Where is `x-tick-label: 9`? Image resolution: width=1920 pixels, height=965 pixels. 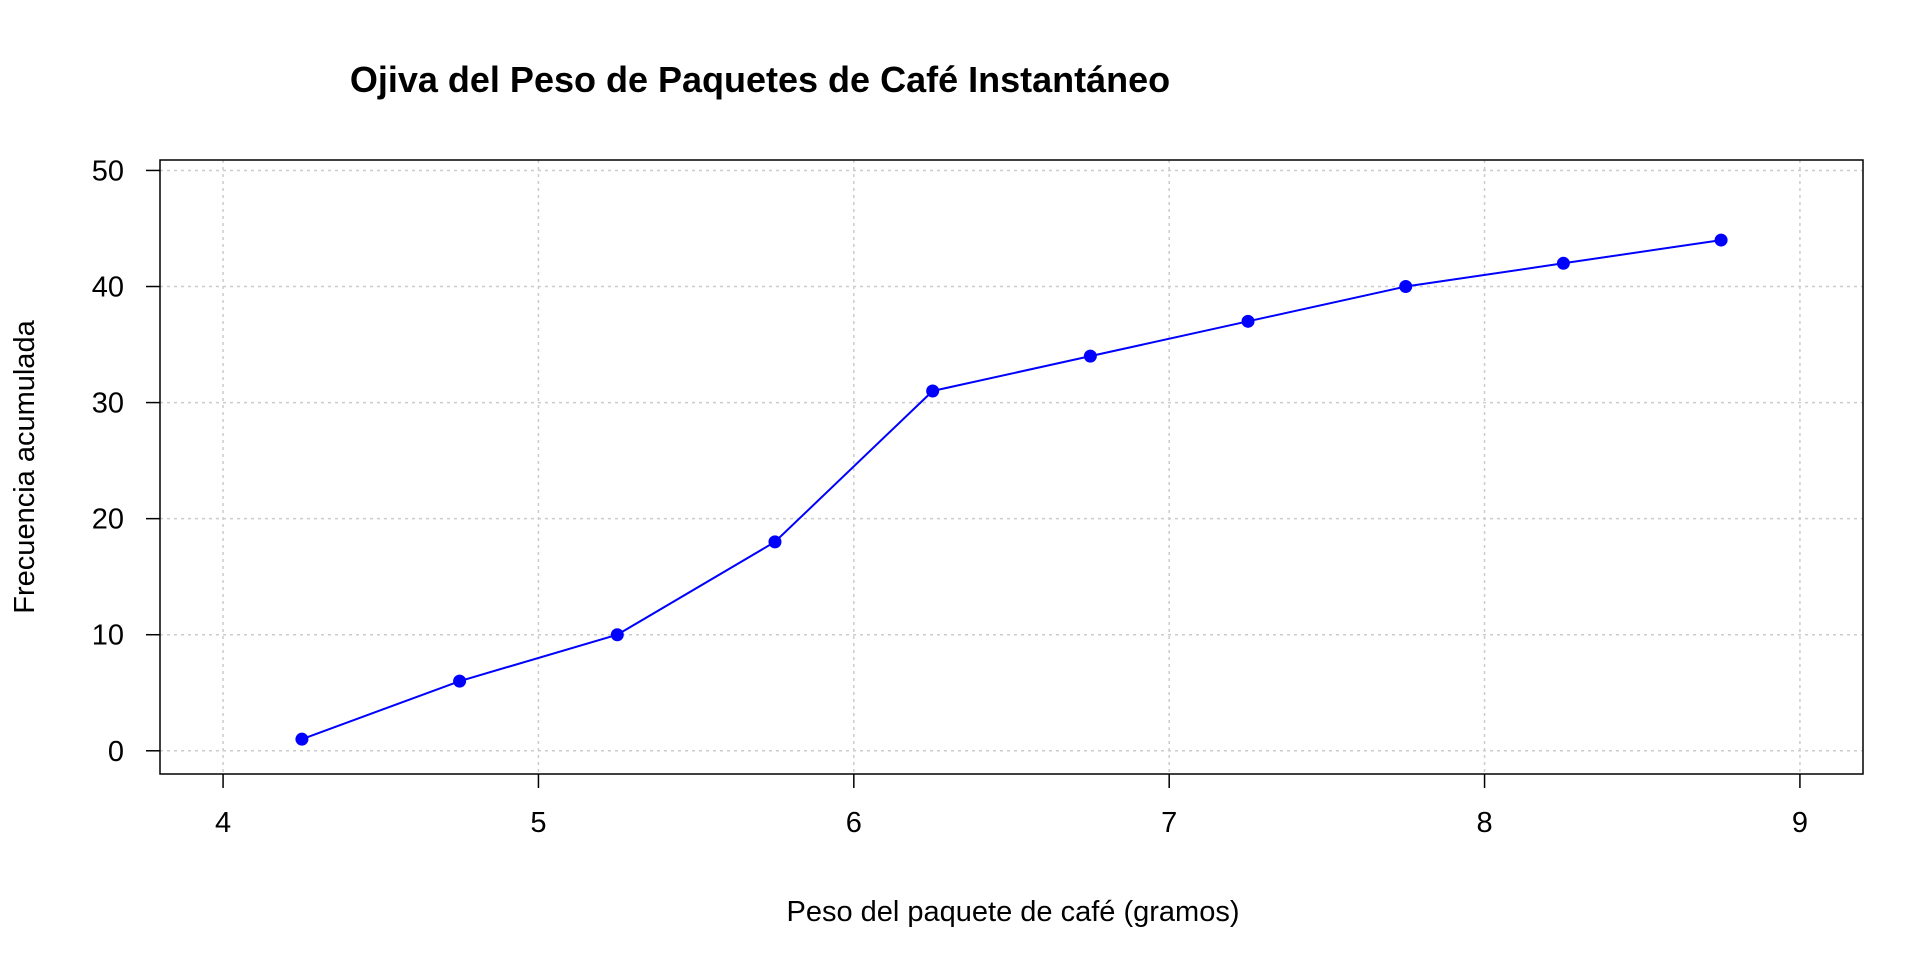 x-tick-label: 9 is located at coordinates (1800, 823).